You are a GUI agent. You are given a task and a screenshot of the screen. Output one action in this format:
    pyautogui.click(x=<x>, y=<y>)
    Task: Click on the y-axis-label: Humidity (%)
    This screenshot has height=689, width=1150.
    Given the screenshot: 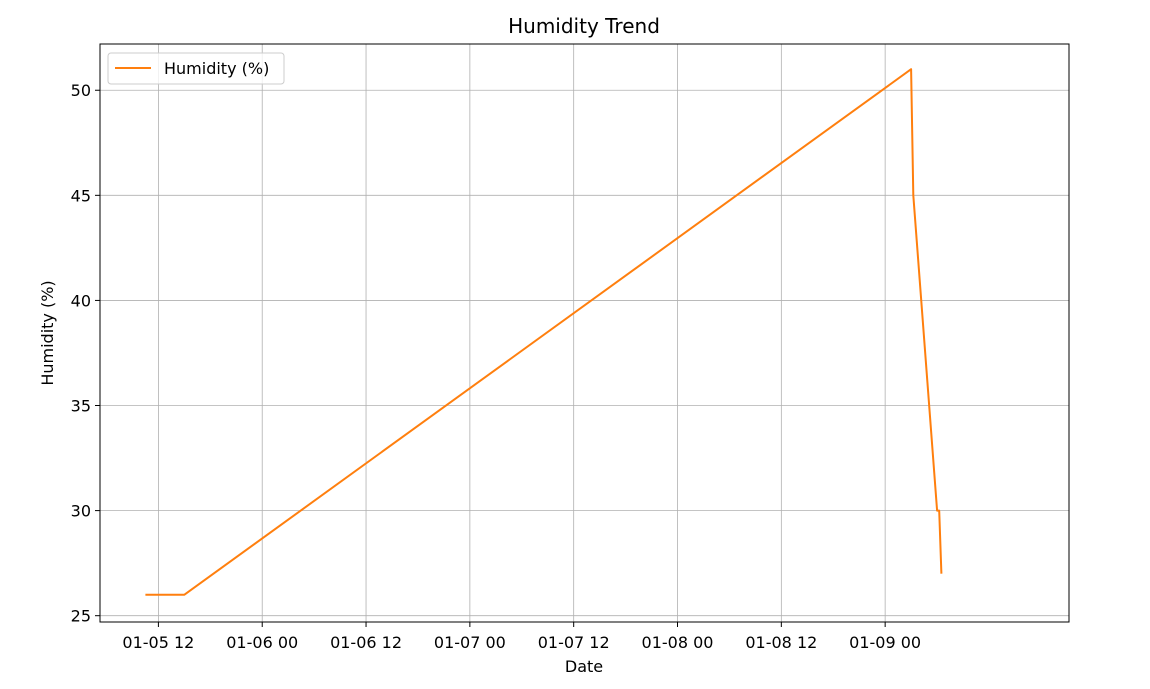 What is the action you would take?
    pyautogui.click(x=47, y=332)
    